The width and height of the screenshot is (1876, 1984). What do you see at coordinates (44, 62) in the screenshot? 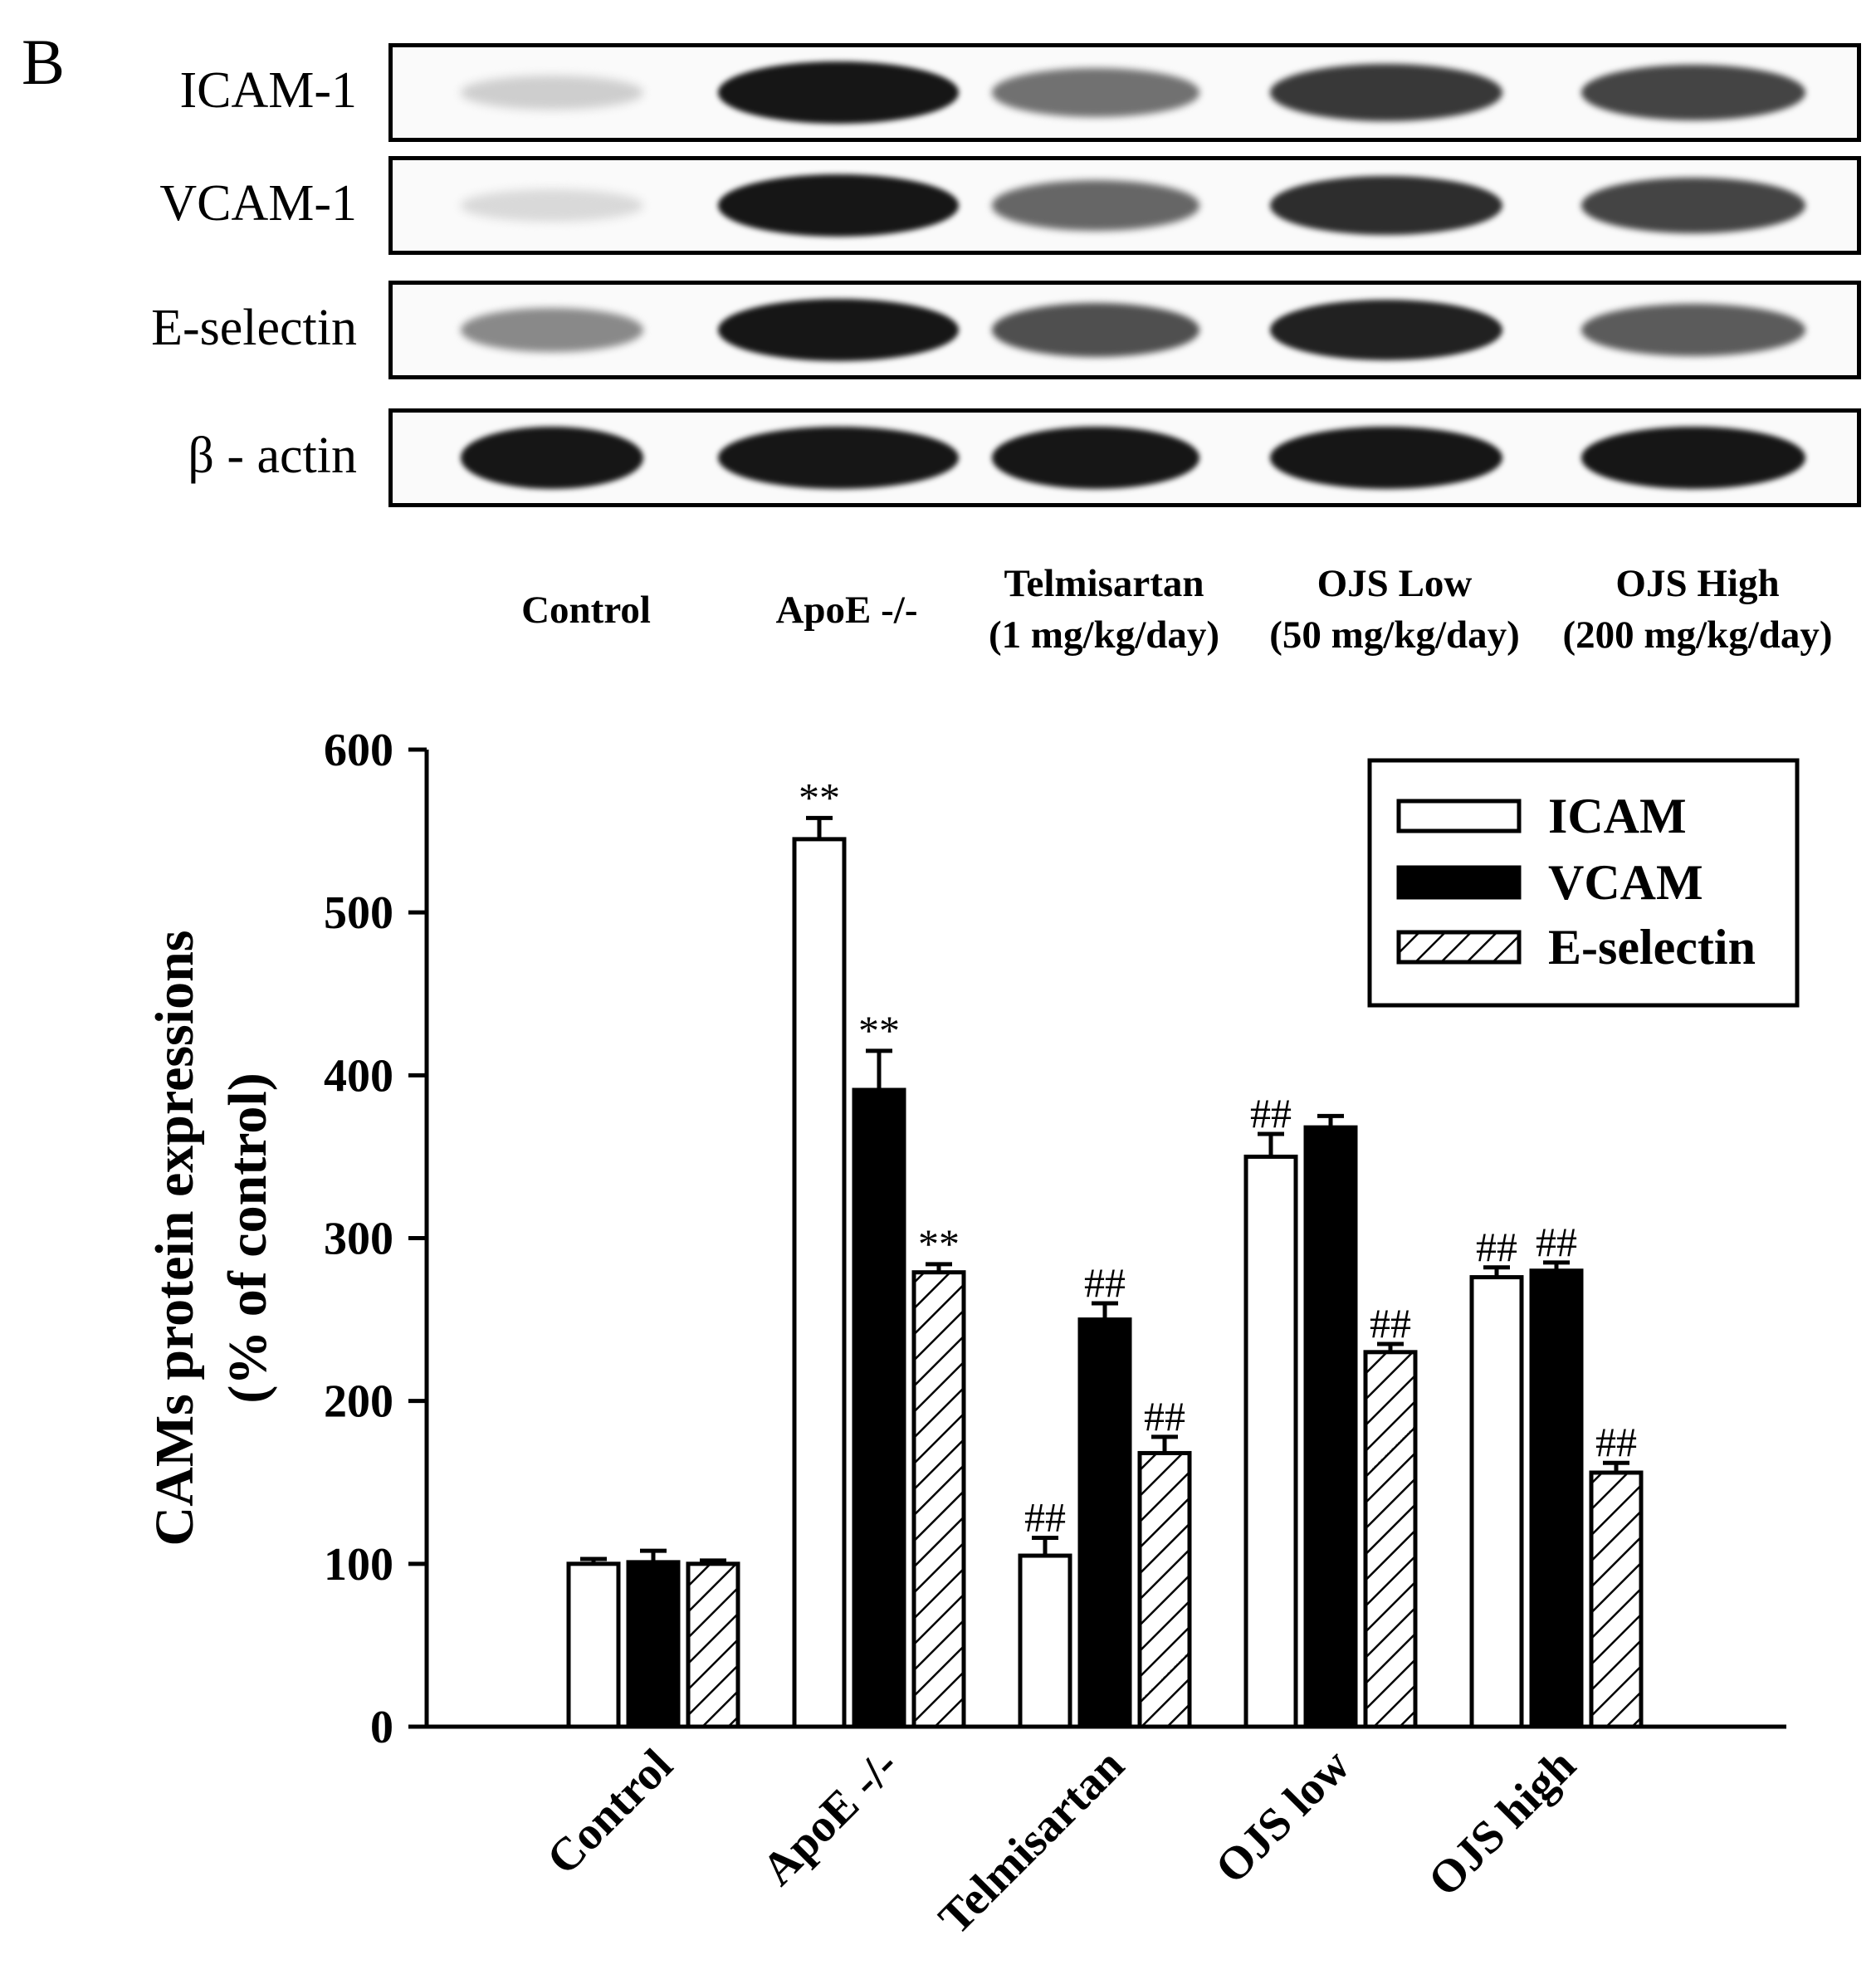
I see `panel-letter: B` at bounding box center [44, 62].